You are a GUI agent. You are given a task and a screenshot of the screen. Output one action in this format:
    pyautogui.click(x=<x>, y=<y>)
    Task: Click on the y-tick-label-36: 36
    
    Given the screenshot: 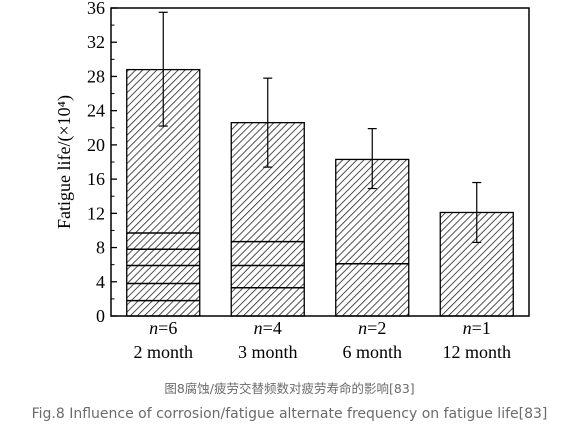 What is the action you would take?
    pyautogui.click(x=96, y=9)
    